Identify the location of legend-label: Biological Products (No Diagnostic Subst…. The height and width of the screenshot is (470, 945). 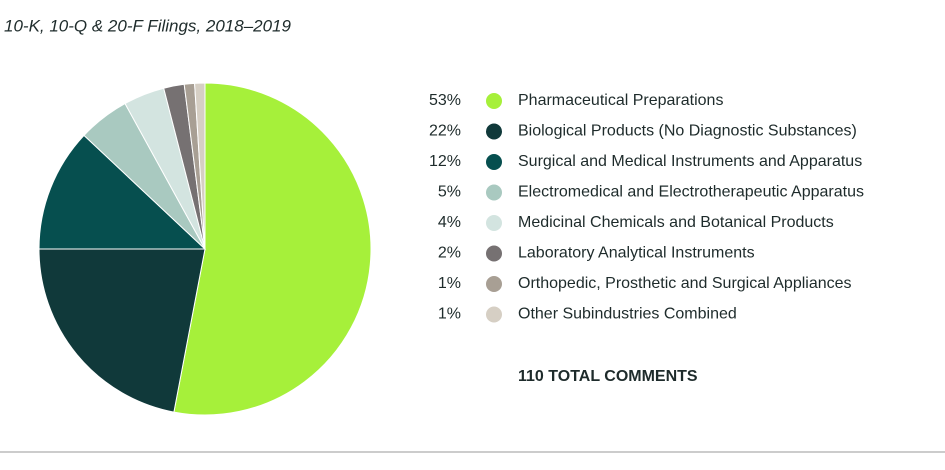
(687, 131).